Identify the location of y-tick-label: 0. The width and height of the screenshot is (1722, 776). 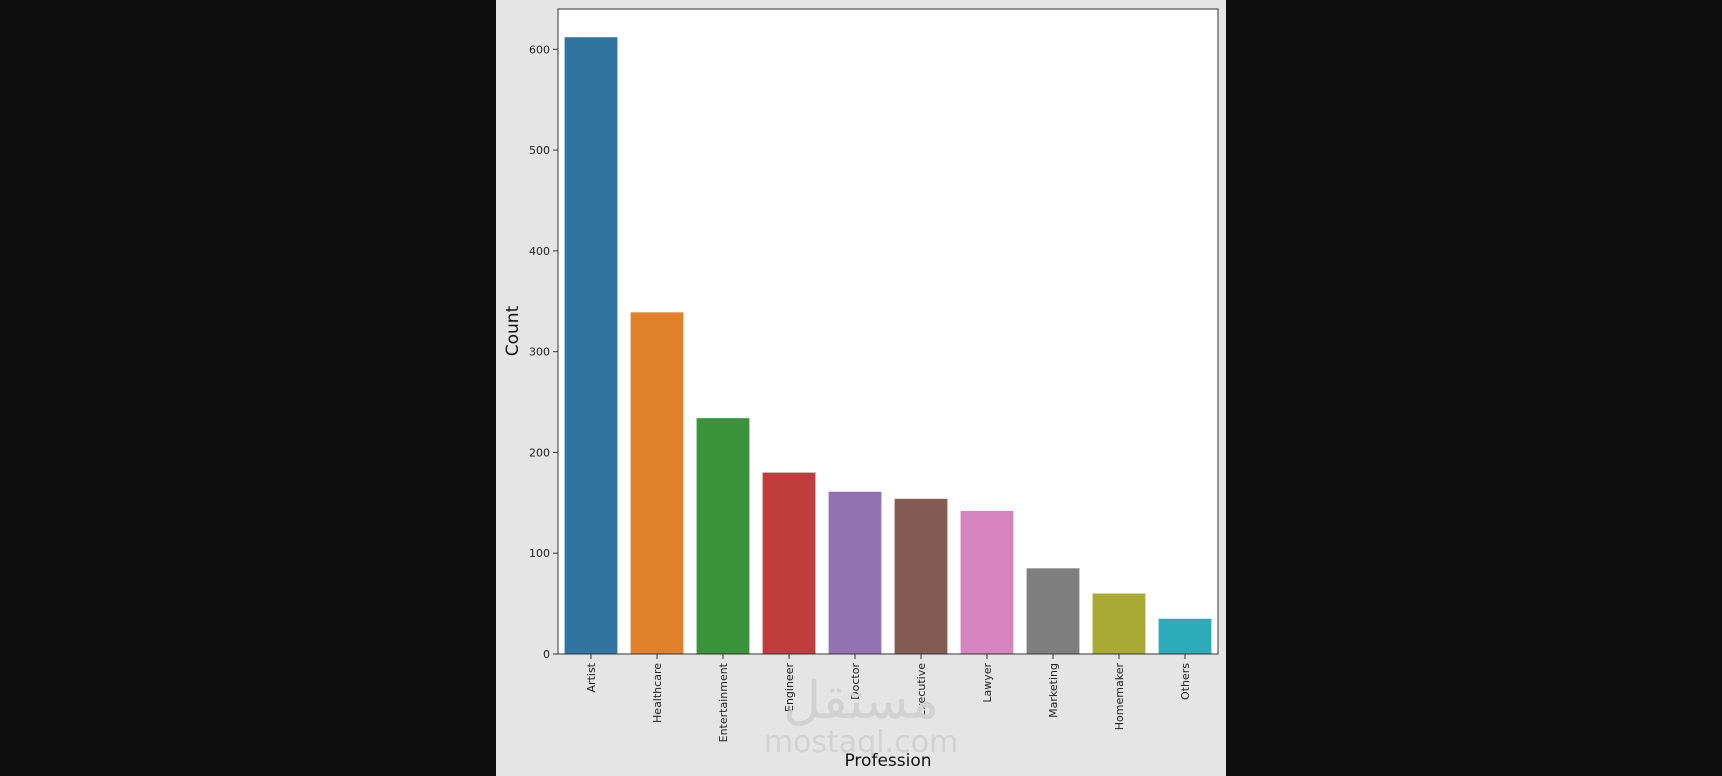
(546, 654).